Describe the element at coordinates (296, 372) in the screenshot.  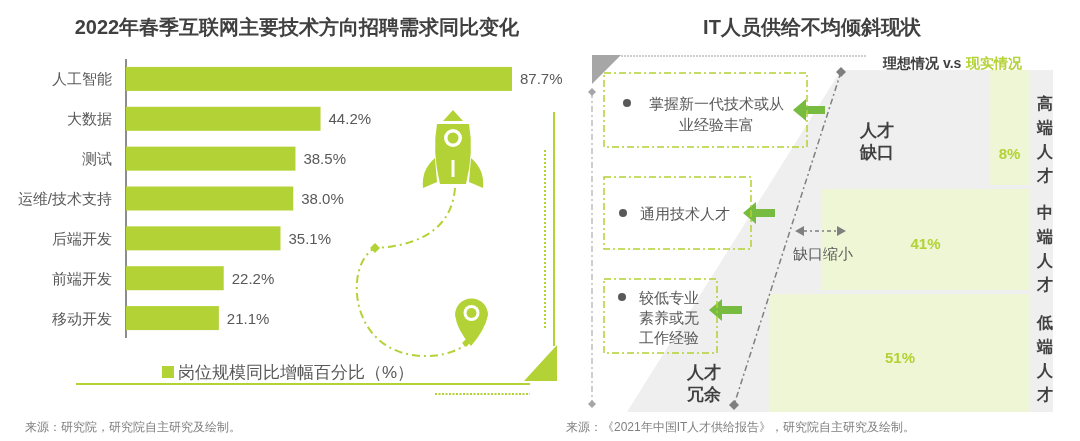
I see `legend-label: 岗位规模同比增幅百分比（%）` at that location.